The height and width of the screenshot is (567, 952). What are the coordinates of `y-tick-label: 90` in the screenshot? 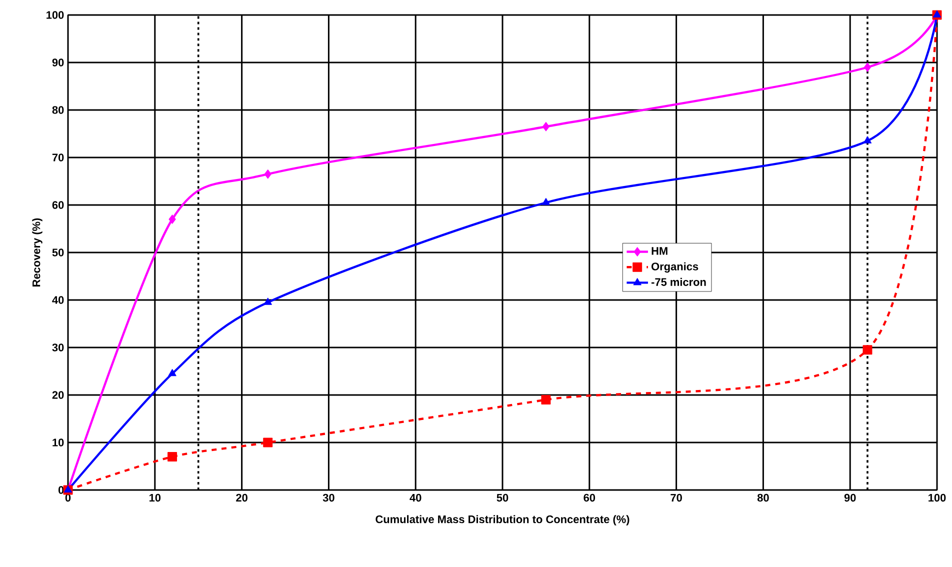 It's located at (58, 62).